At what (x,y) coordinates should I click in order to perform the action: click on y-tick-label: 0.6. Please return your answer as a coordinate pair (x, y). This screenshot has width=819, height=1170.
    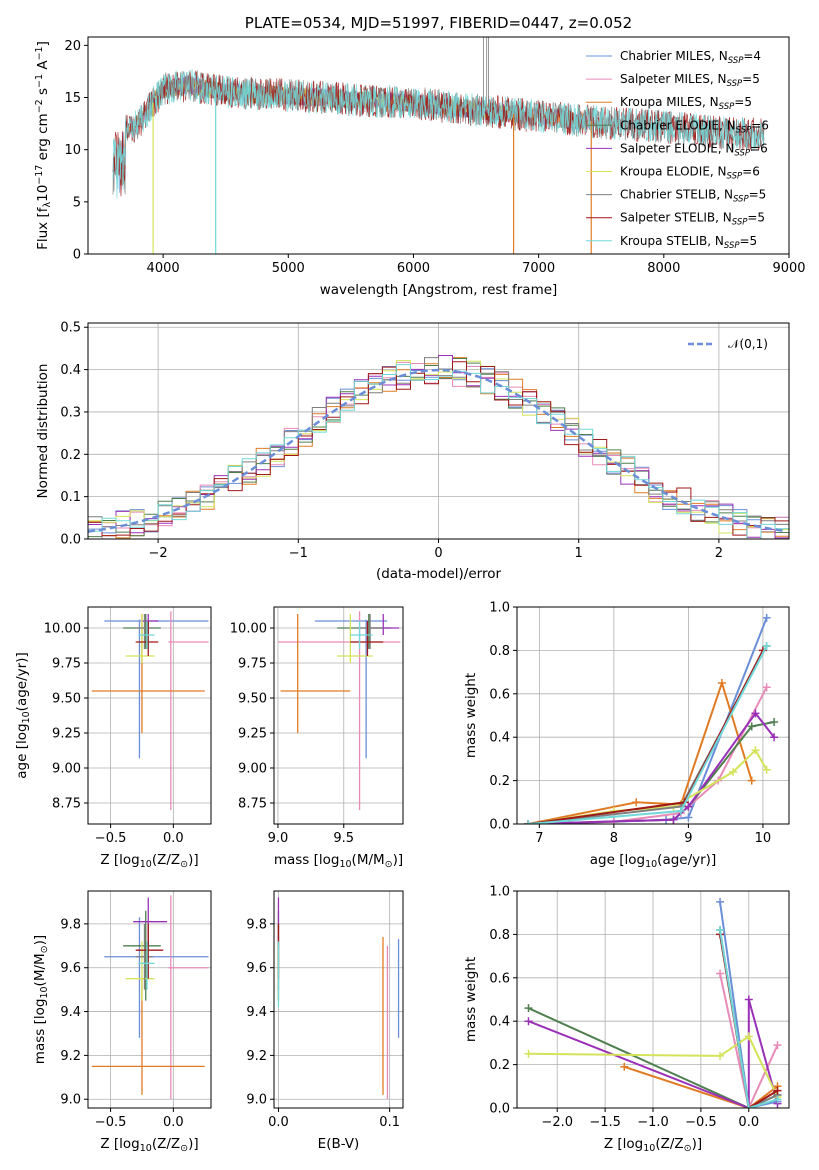
    Looking at the image, I should click on (499, 978).